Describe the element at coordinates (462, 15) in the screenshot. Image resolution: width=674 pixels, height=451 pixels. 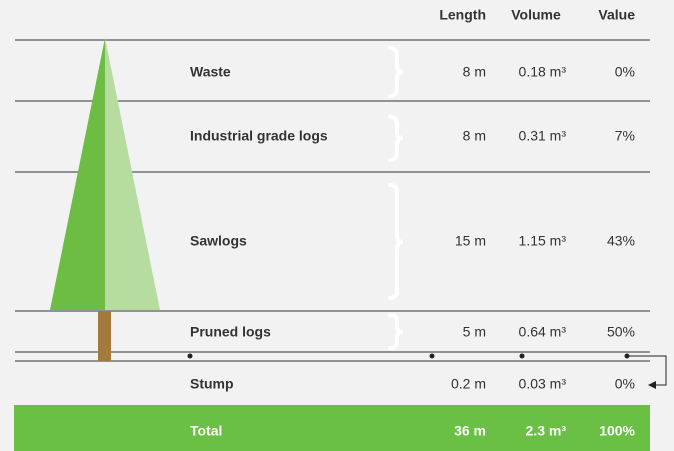
I see `column-header: Length` at that location.